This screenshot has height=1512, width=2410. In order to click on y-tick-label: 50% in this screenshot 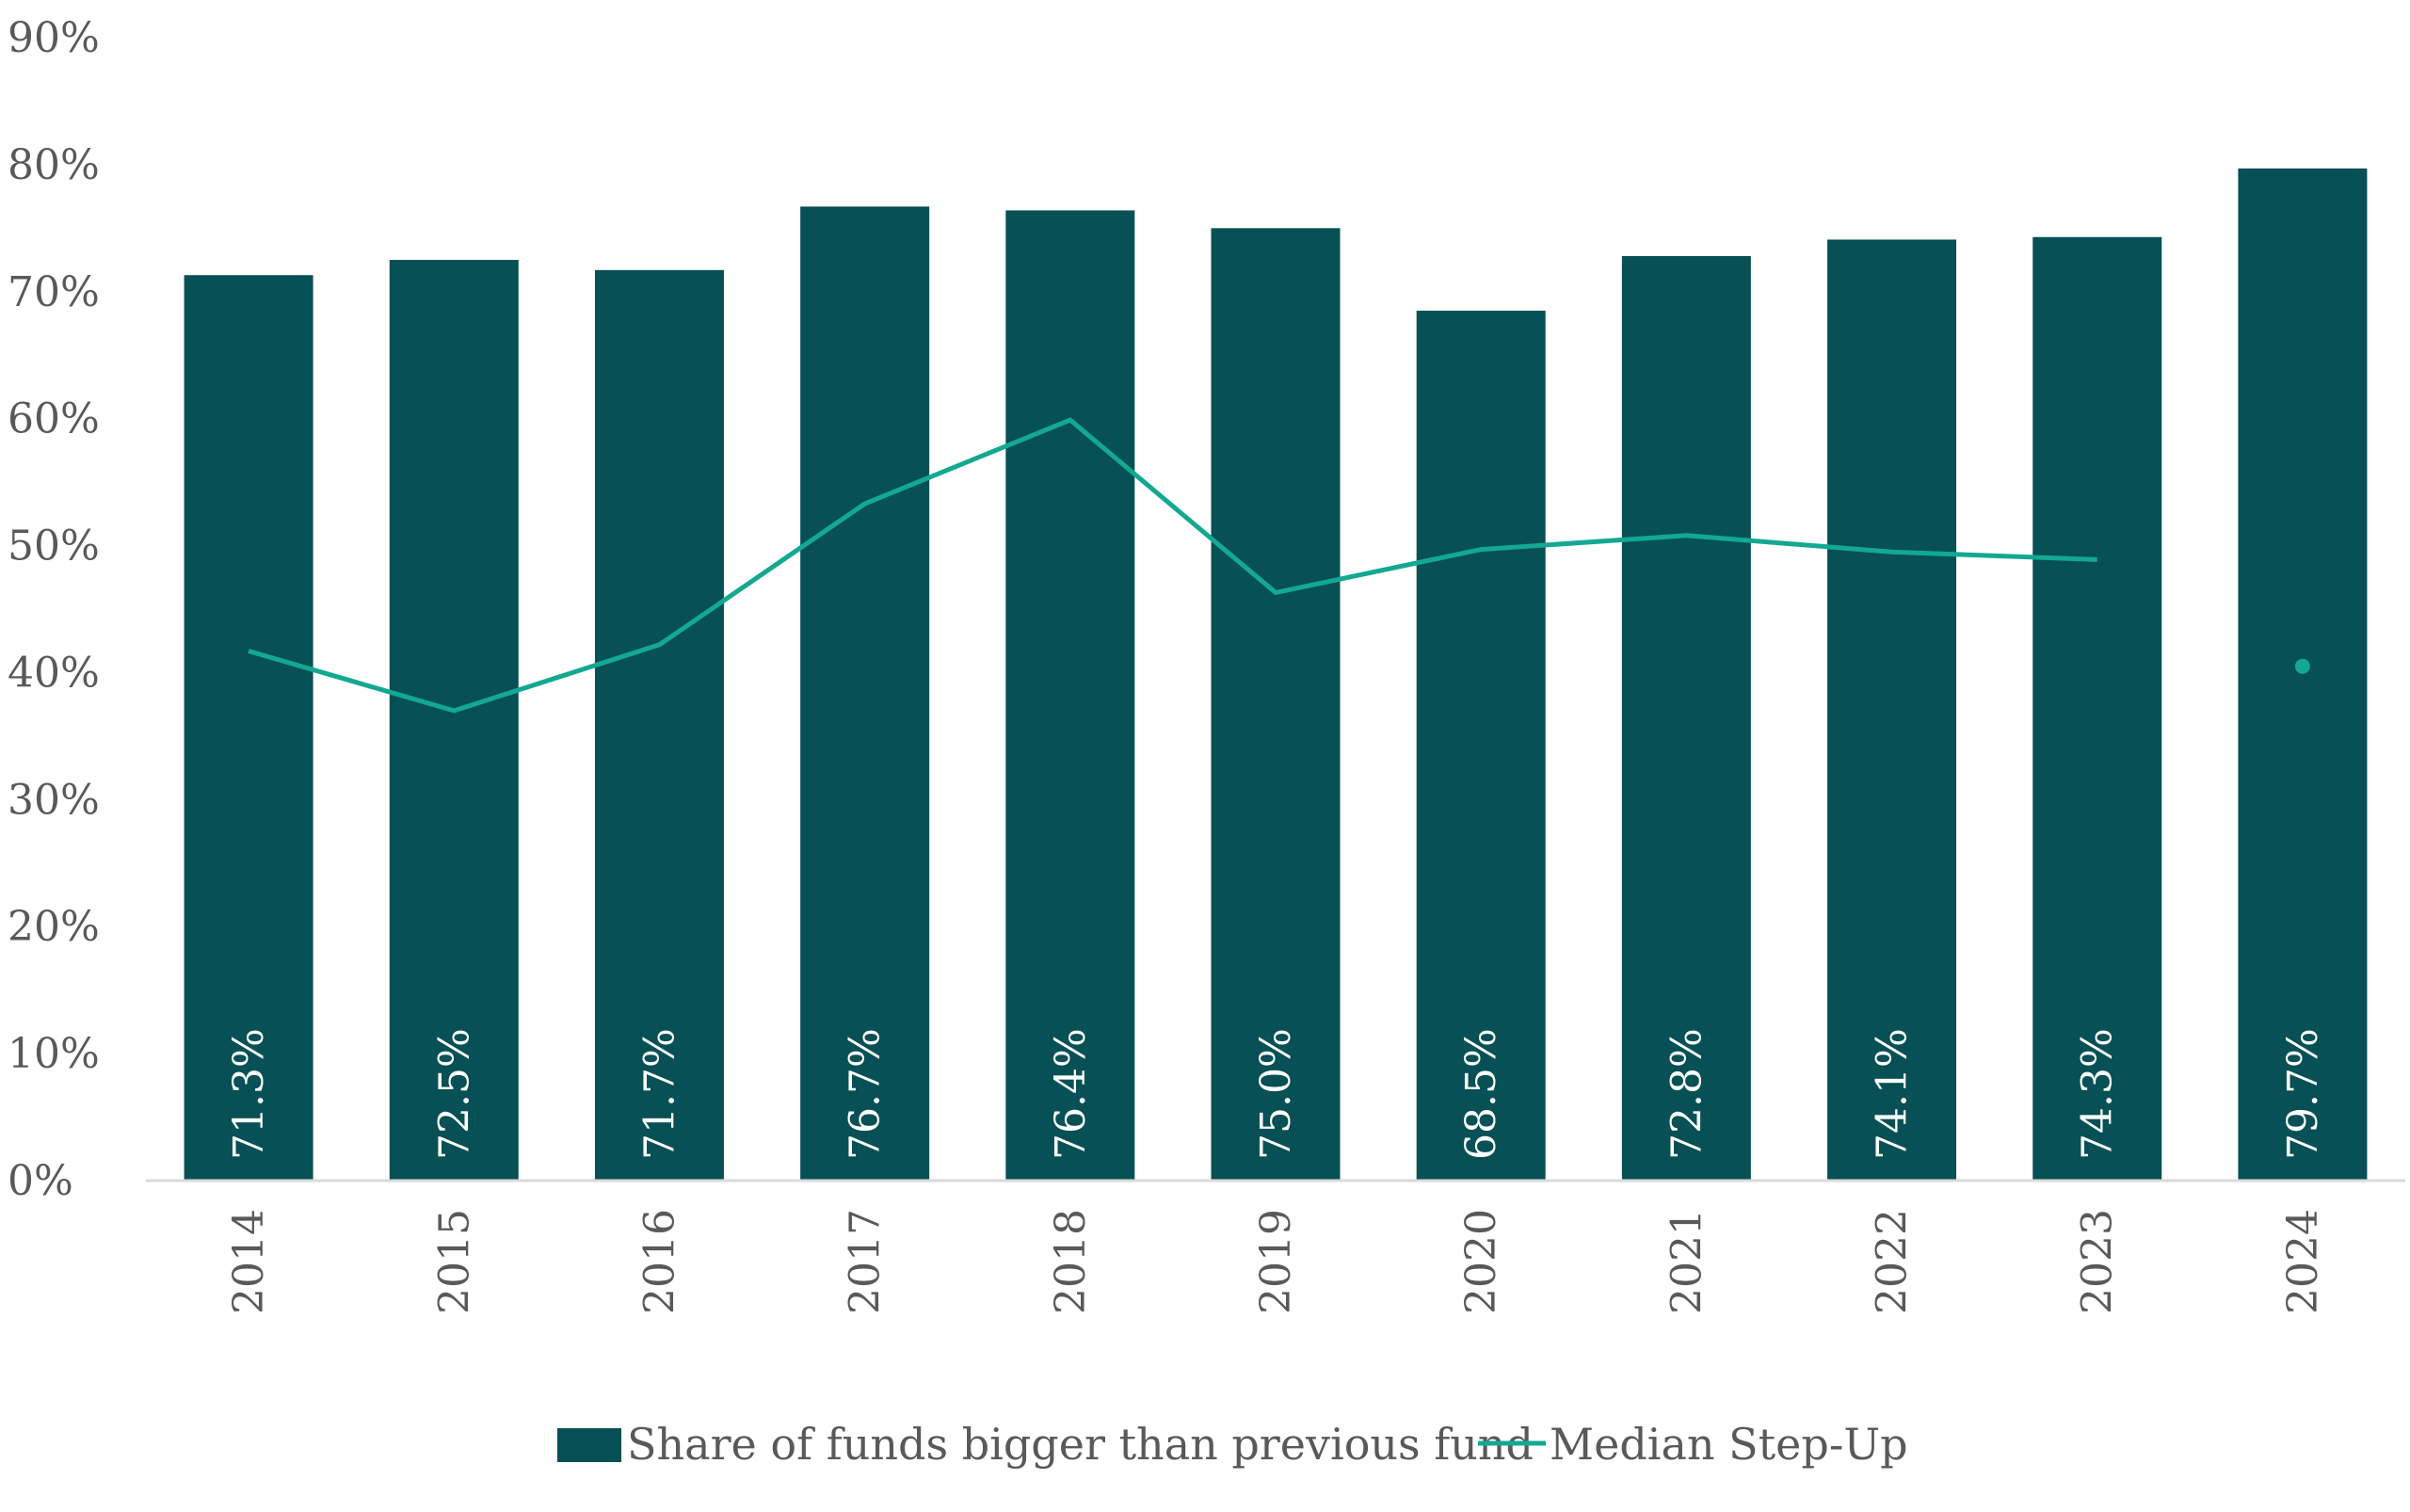, I will do `click(54, 547)`.